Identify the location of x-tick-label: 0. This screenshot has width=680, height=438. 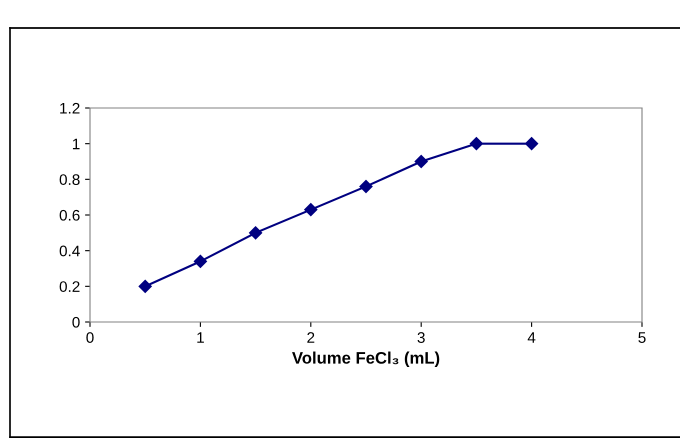
(90, 337).